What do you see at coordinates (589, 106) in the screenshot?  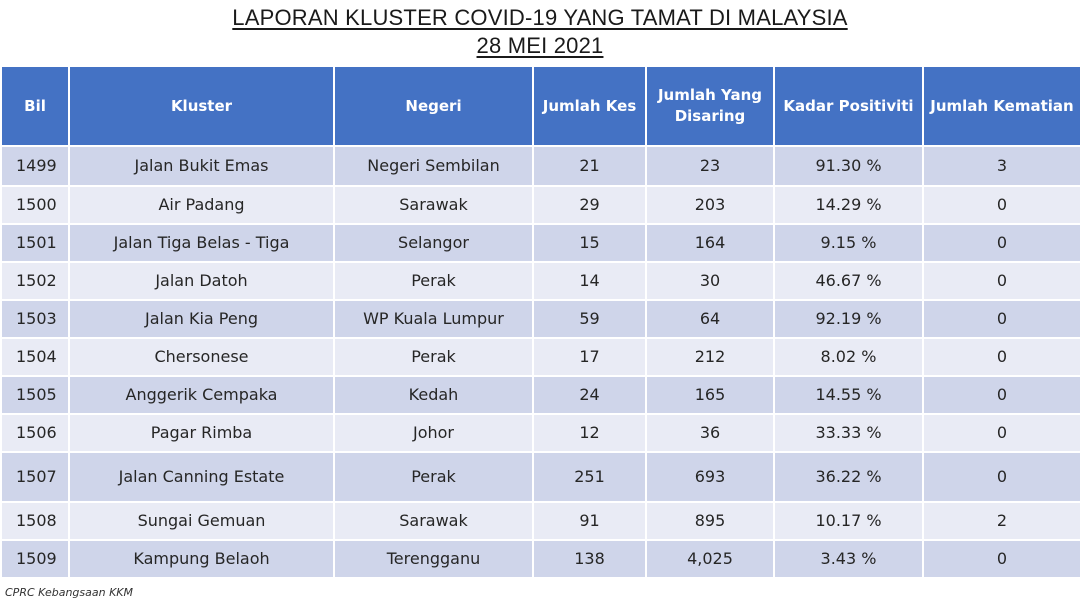 I see `header-jumlah-kes: Jumlah Kes` at bounding box center [589, 106].